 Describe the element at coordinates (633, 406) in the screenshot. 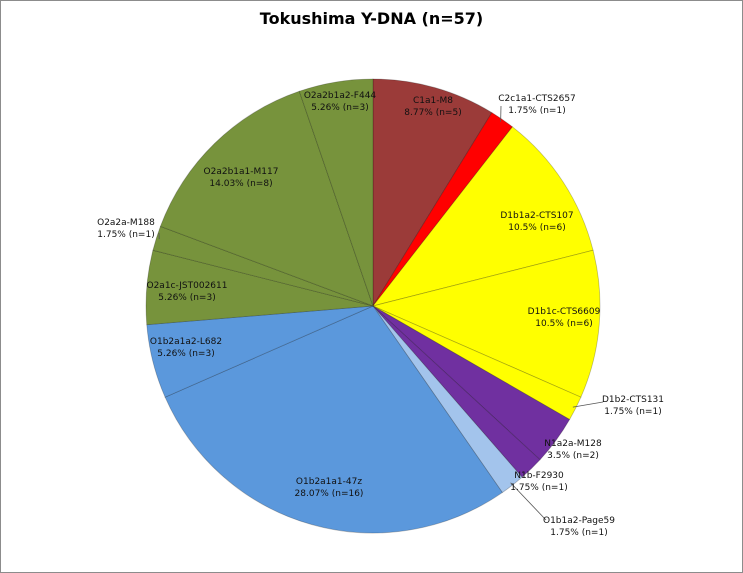

I see `data-label: D1b2-CTS131 1.75% (n=1)` at that location.